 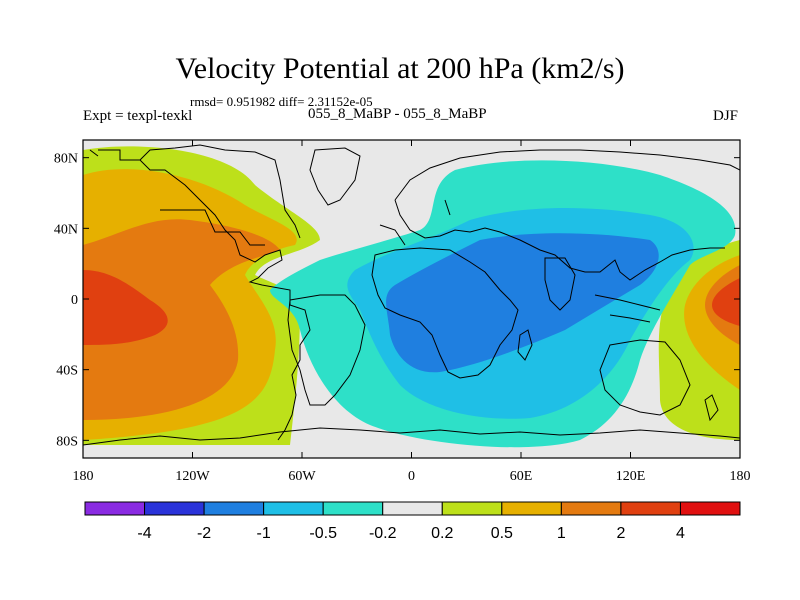 What do you see at coordinates (138, 116) in the screenshot?
I see `experiment-label: Expt = texpl-texkl` at bounding box center [138, 116].